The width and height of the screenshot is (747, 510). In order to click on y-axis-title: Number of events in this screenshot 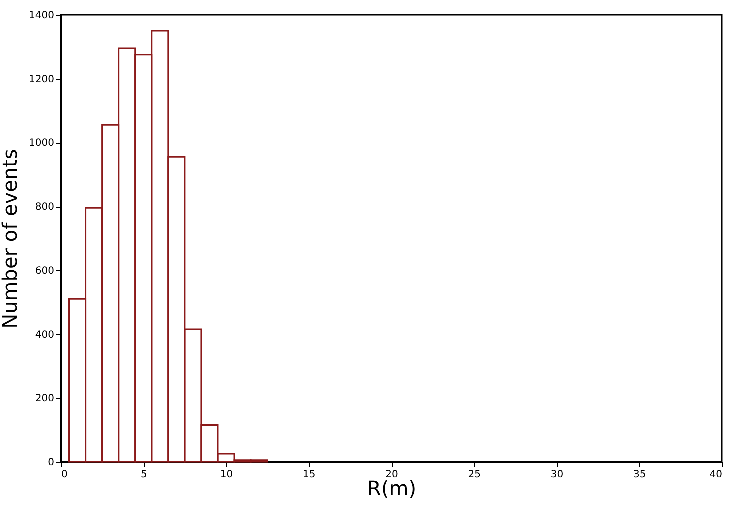, I will do `click(11, 239)`.